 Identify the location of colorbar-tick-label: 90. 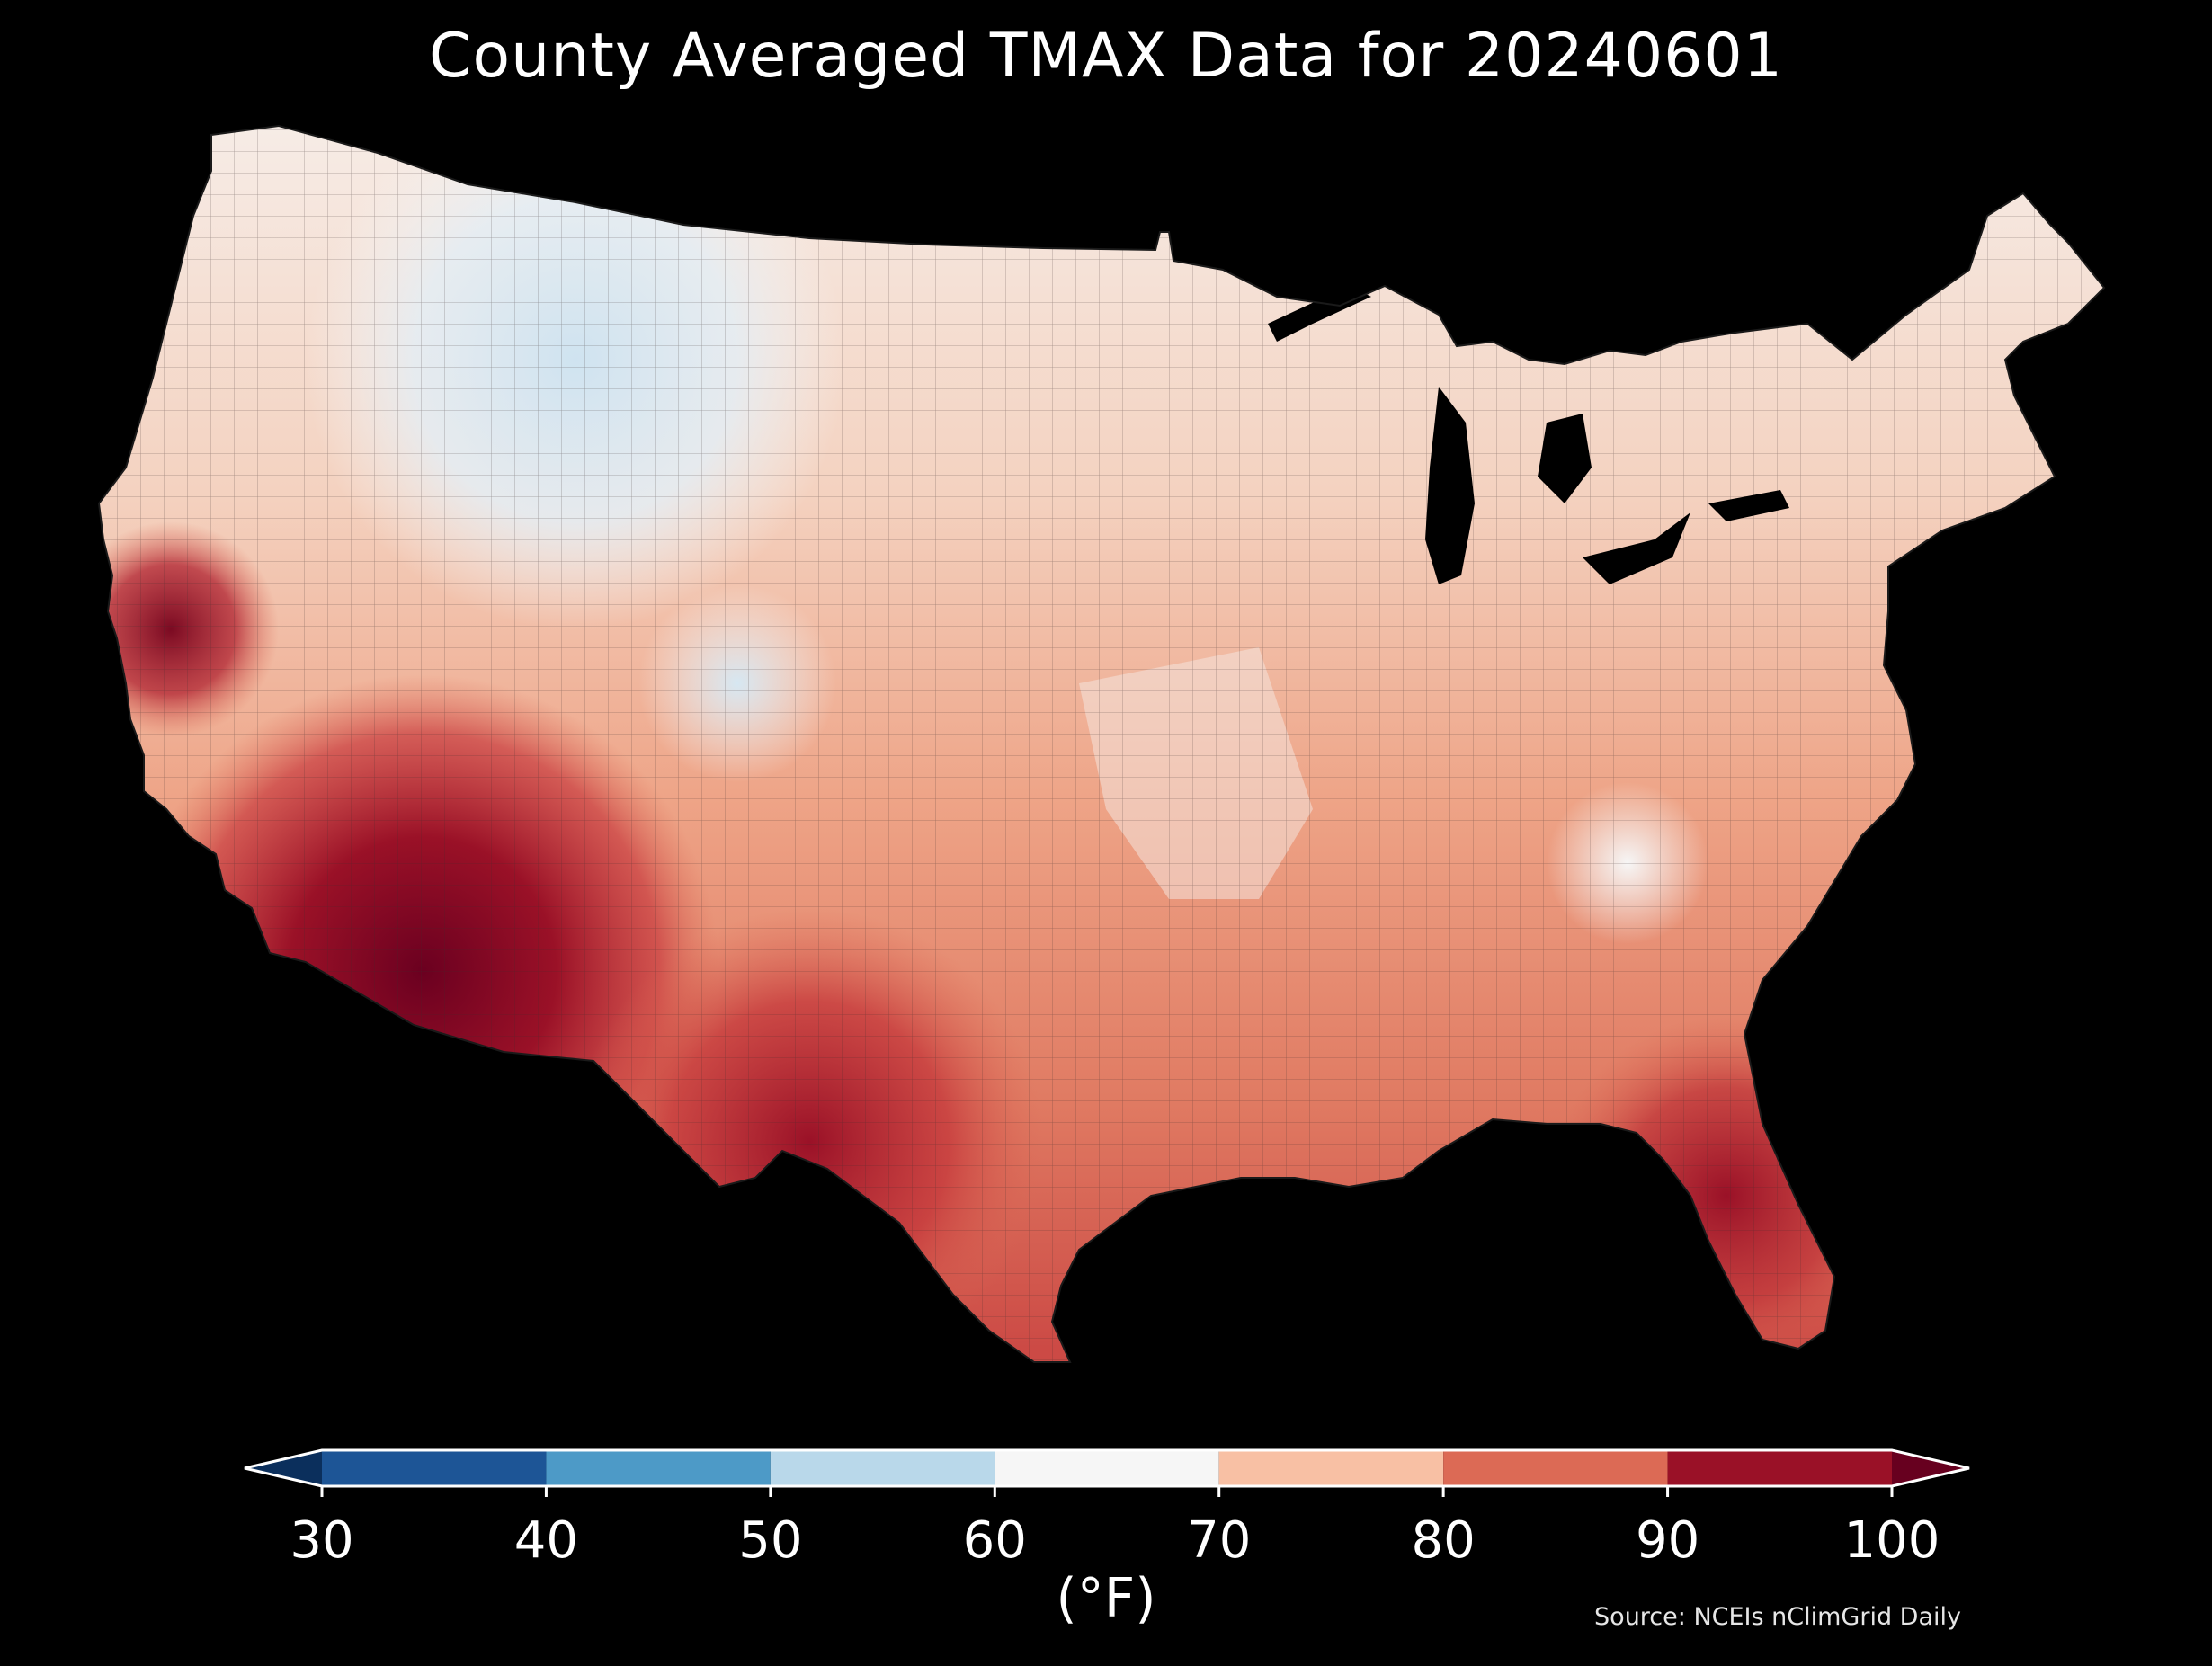
(1667, 1540).